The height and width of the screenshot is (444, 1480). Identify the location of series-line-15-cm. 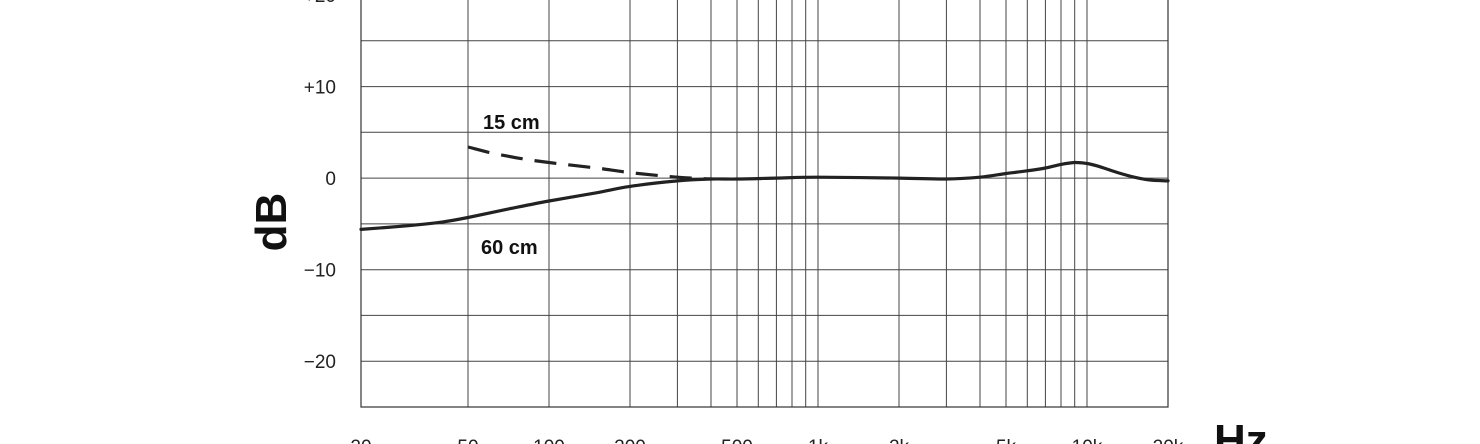
(589, 163).